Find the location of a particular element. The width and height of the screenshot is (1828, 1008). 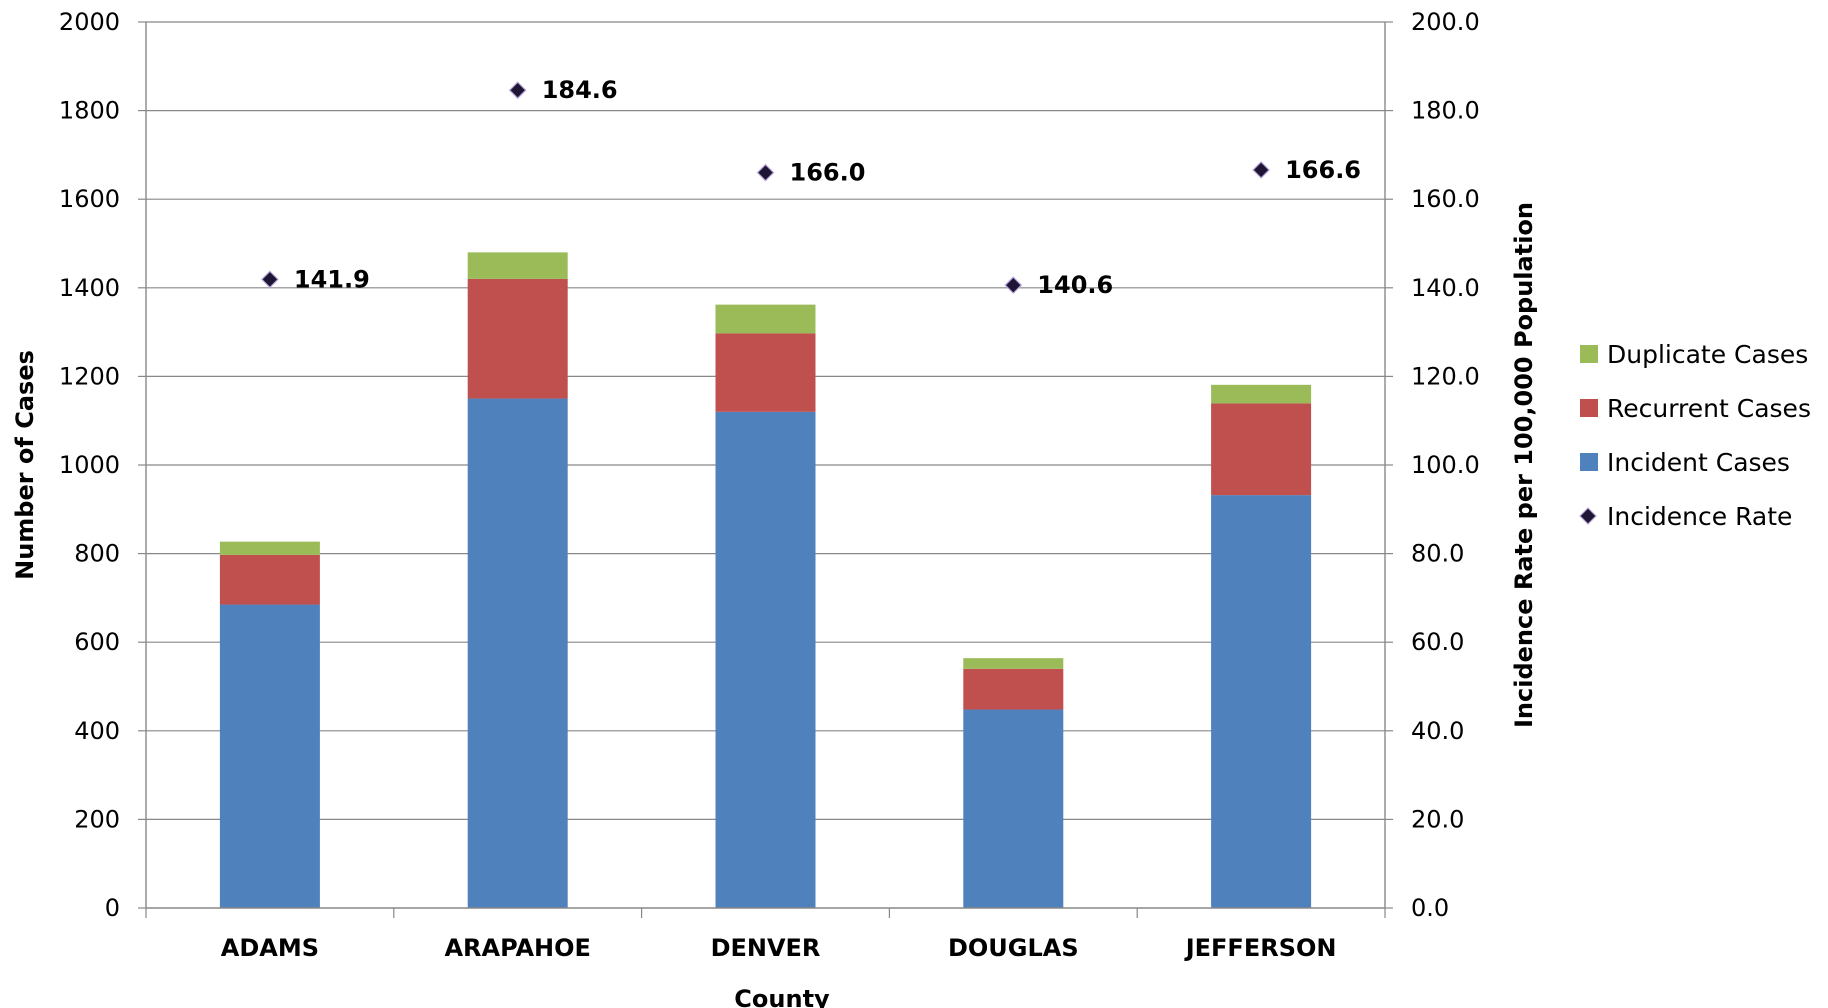

legend-item: Incidence Rate is located at coordinates (1685, 516).